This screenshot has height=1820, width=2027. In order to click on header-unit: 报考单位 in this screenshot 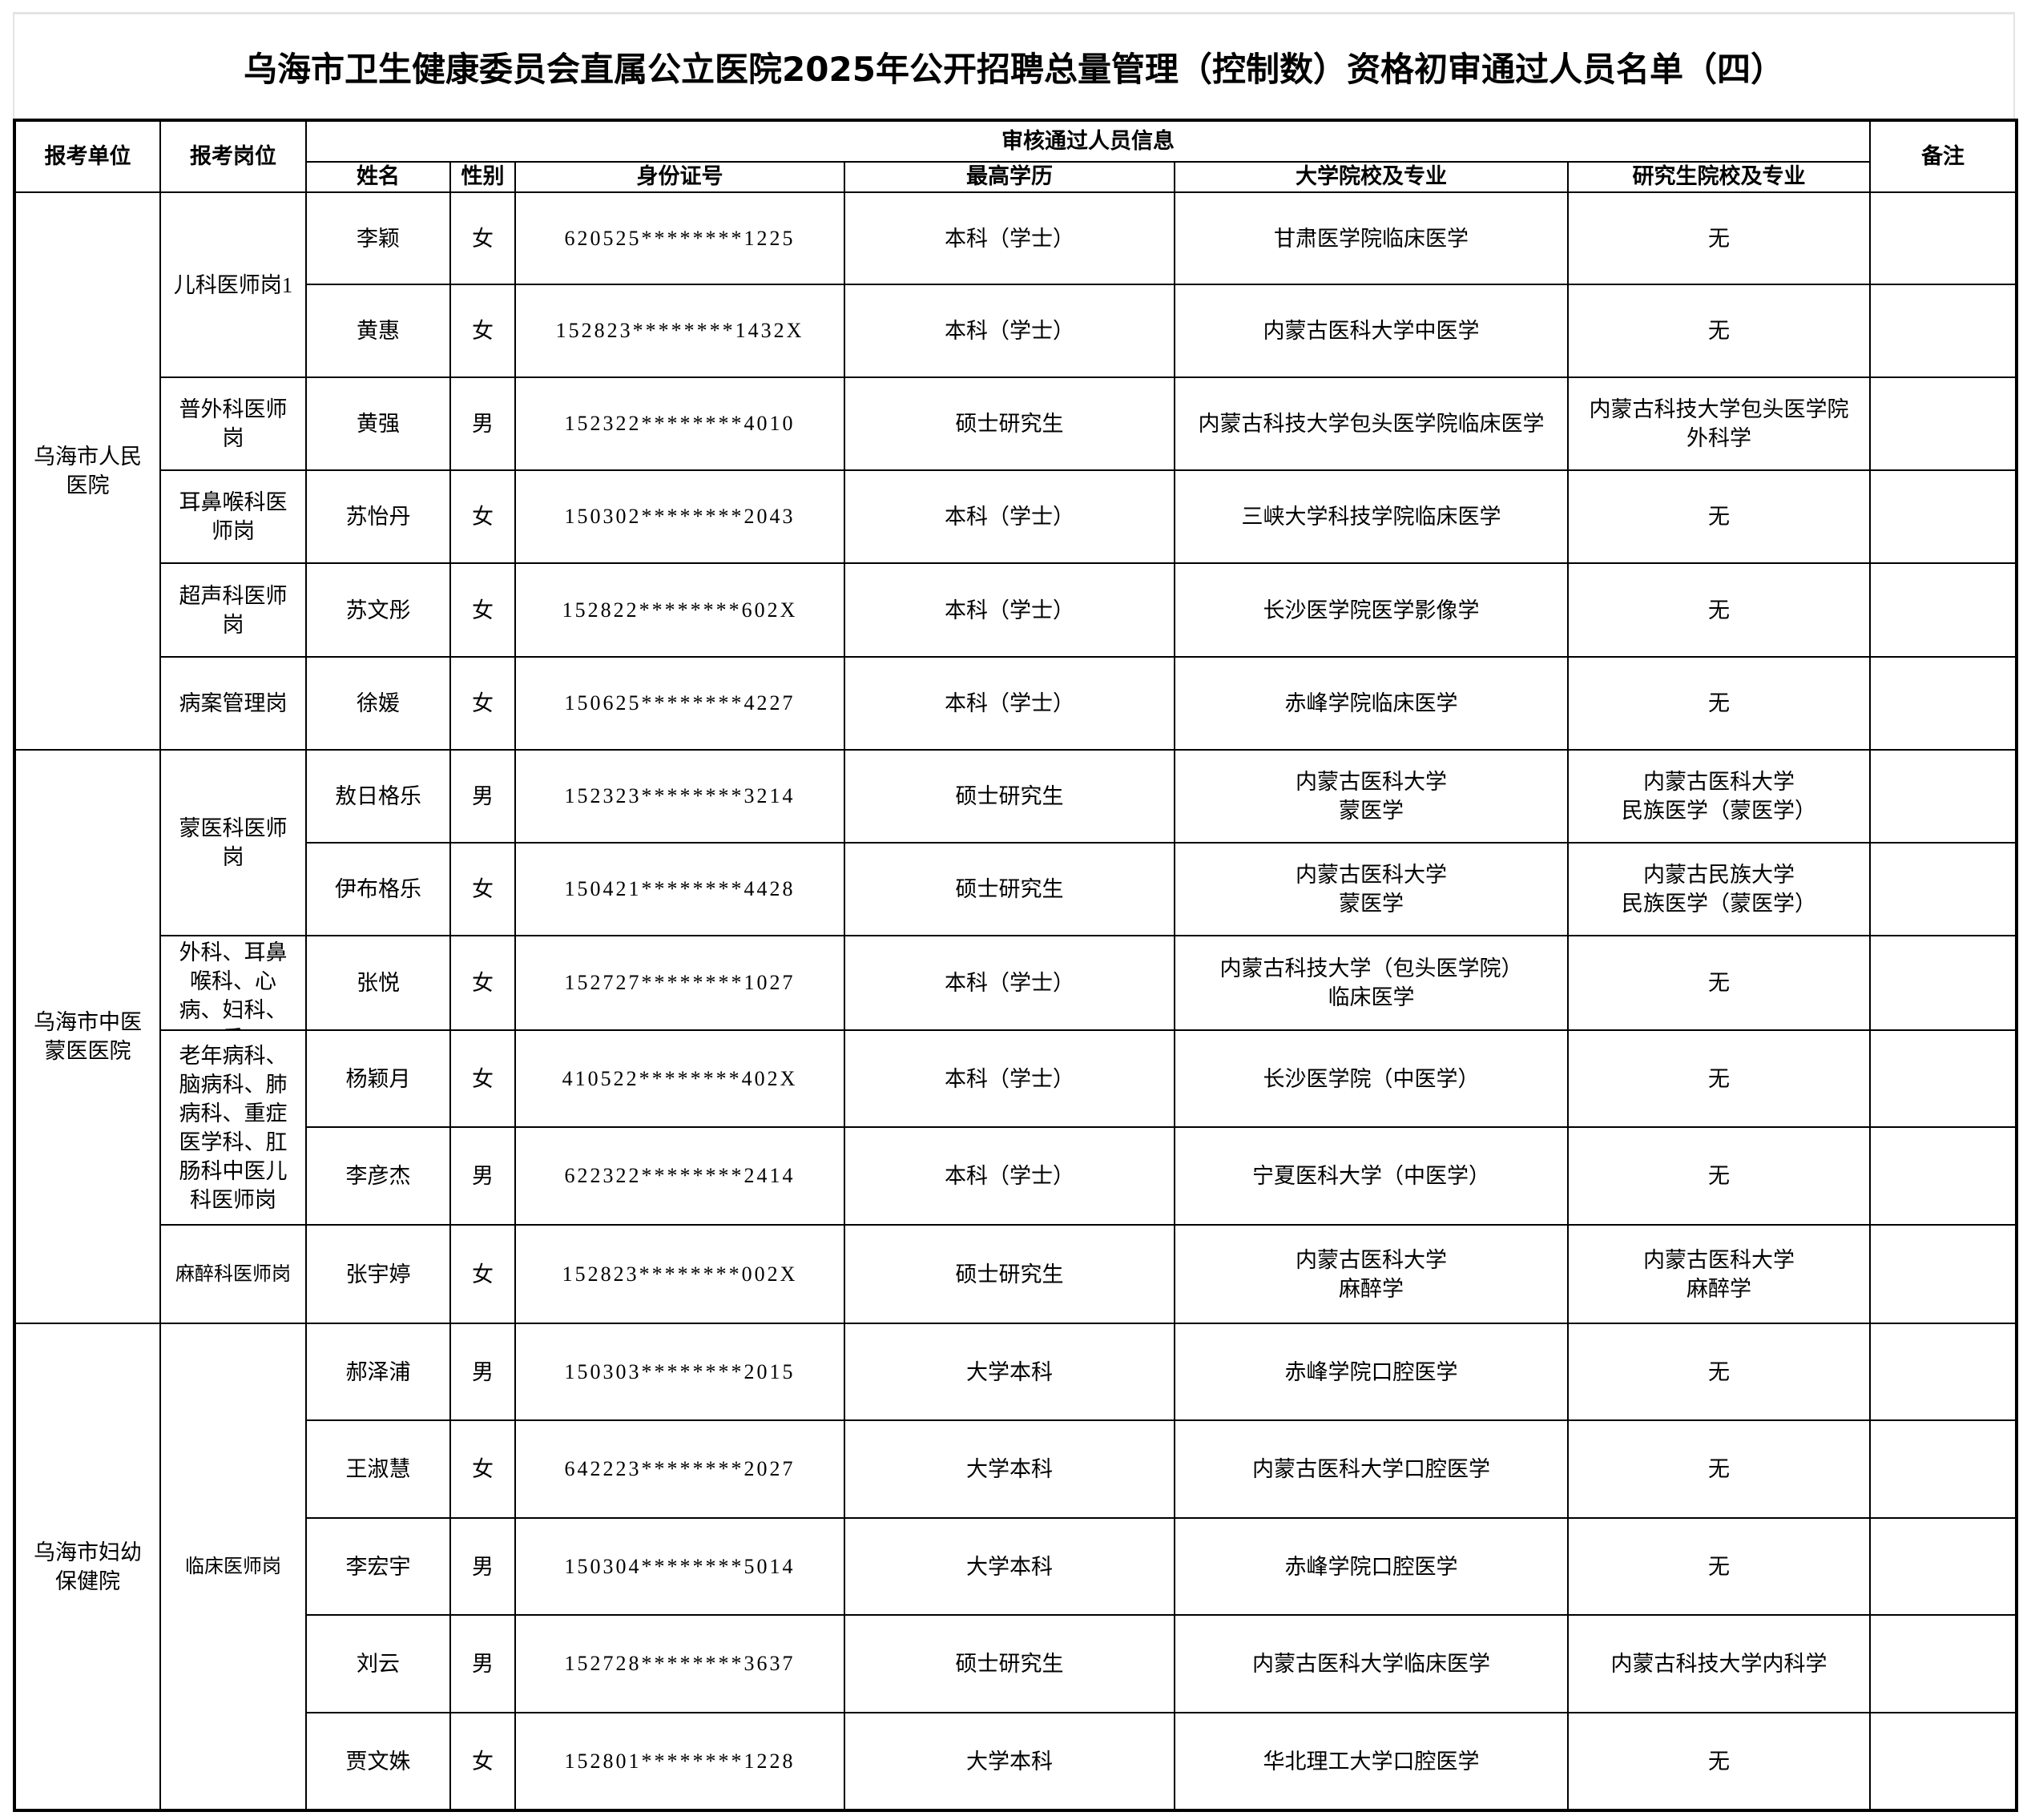, I will do `click(88, 156)`.